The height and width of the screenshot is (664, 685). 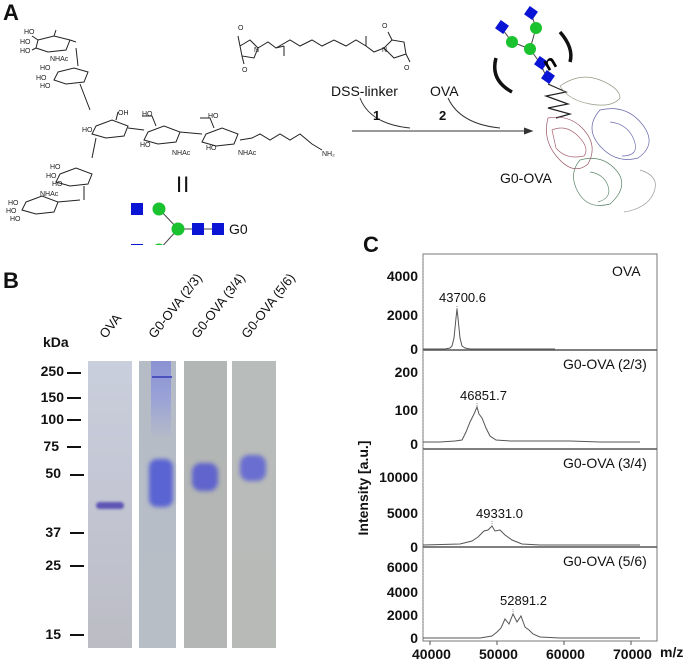 What do you see at coordinates (499, 513) in the screenshot?
I see `peak-label-g0-ova-3-4: 49331.0` at bounding box center [499, 513].